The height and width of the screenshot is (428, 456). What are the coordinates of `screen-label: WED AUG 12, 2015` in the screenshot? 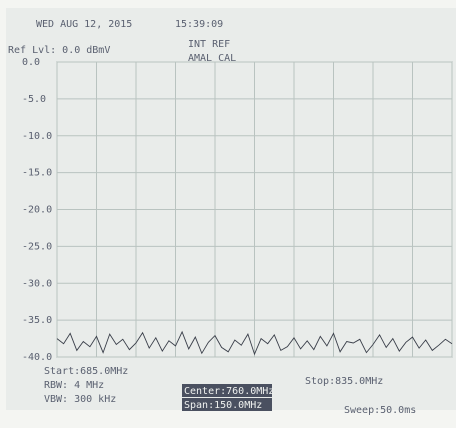 It's located at (84, 24).